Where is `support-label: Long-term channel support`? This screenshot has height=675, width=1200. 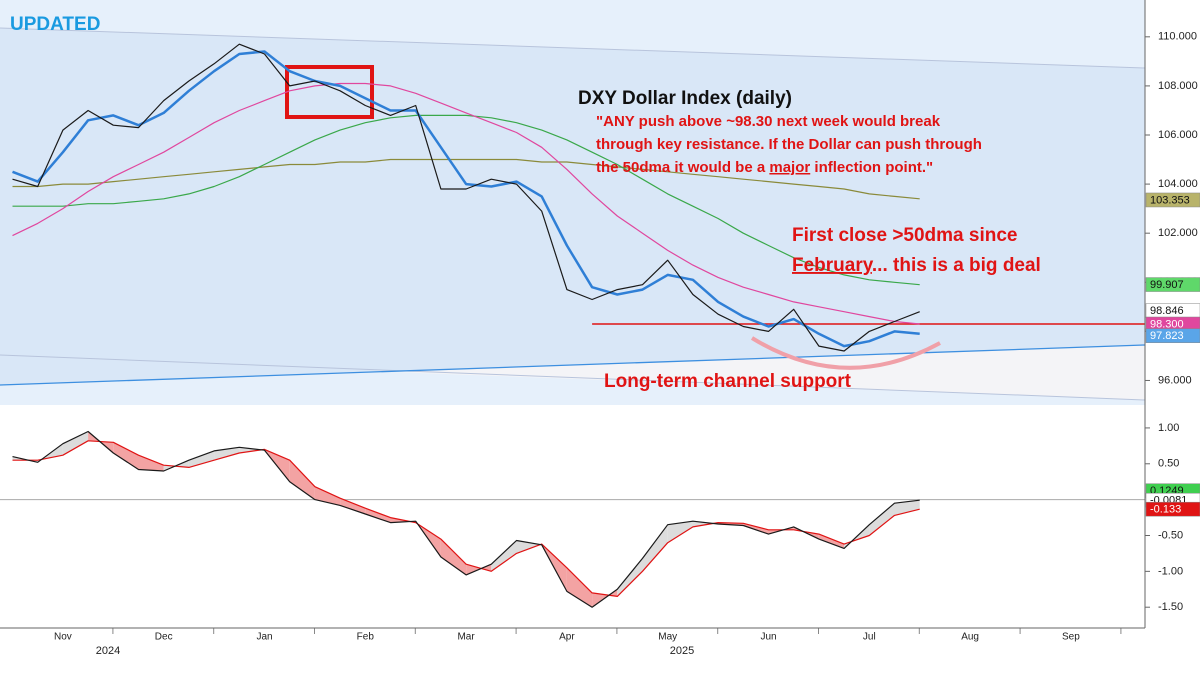 support-label: Long-term channel support is located at coordinates (728, 381).